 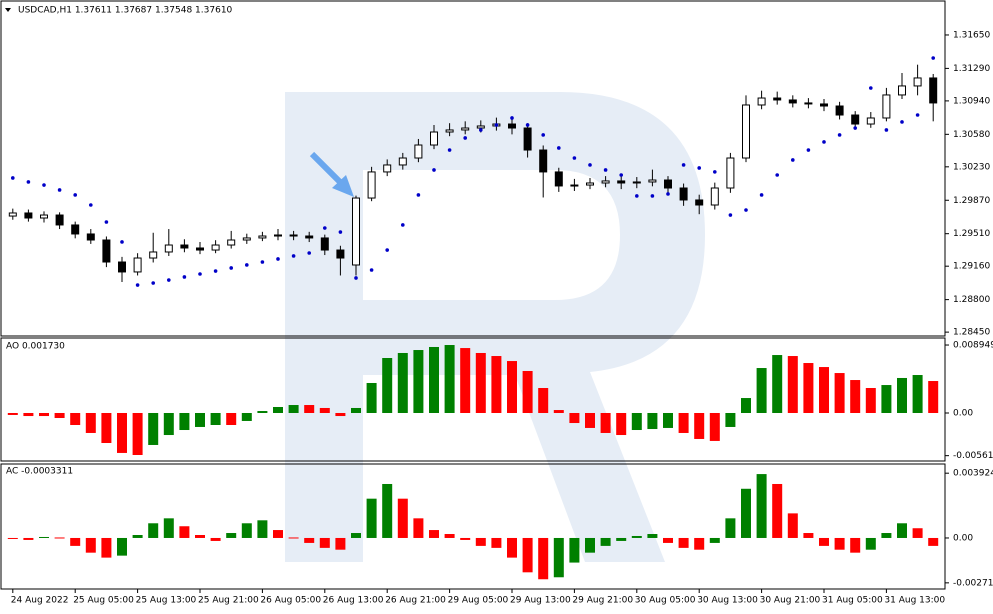 I want to click on x-tick-label: 31 Aug 13:00, so click(x=914, y=601).